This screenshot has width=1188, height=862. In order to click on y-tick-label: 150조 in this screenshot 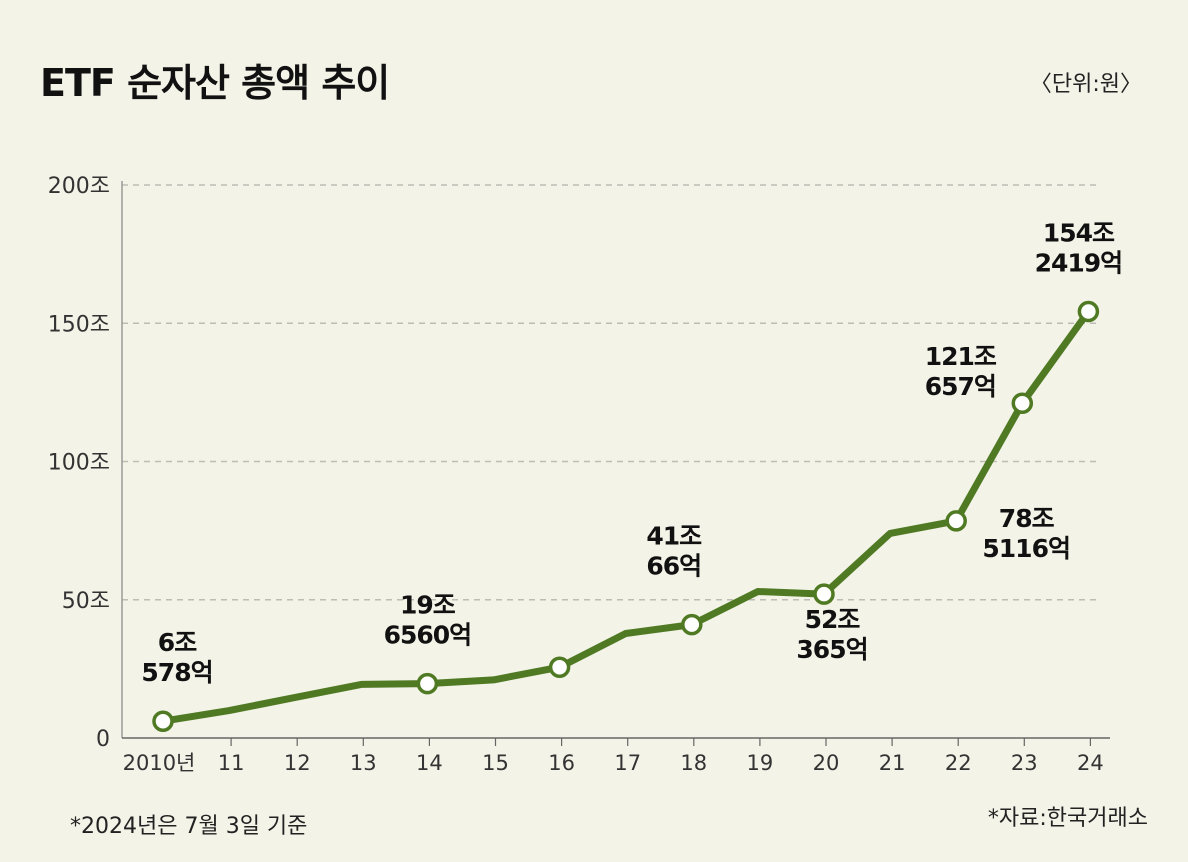, I will do `click(79, 324)`.